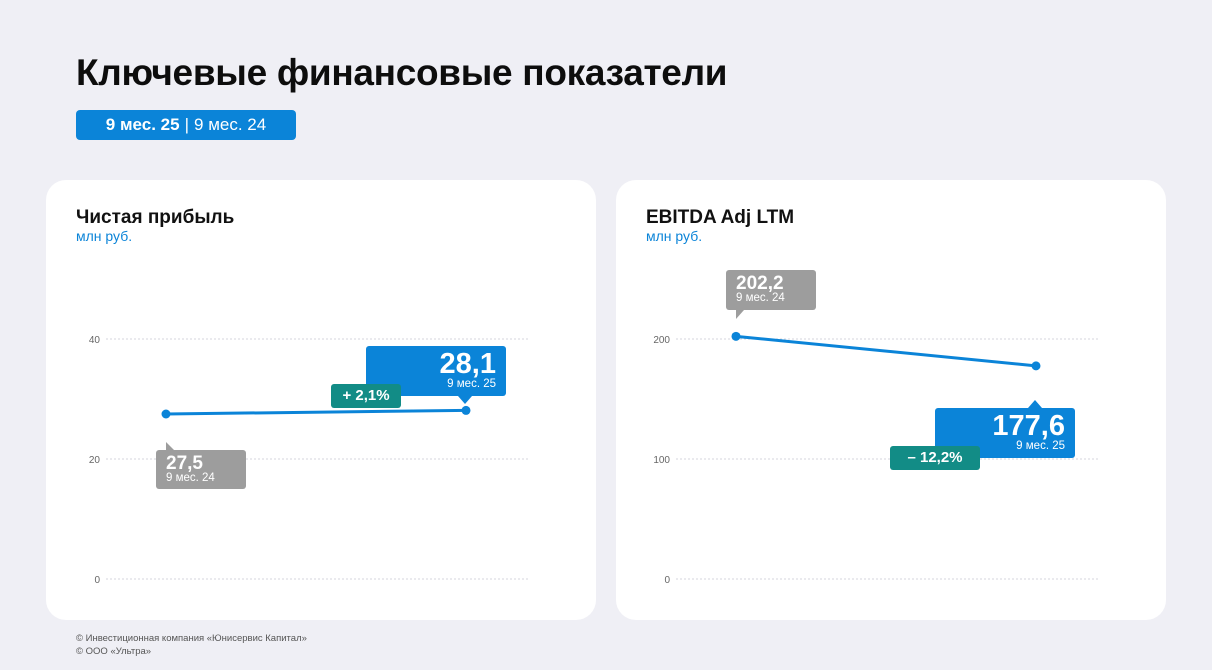 Image resolution: width=1212 pixels, height=670 pixels. I want to click on value-label: 202,2, so click(760, 283).